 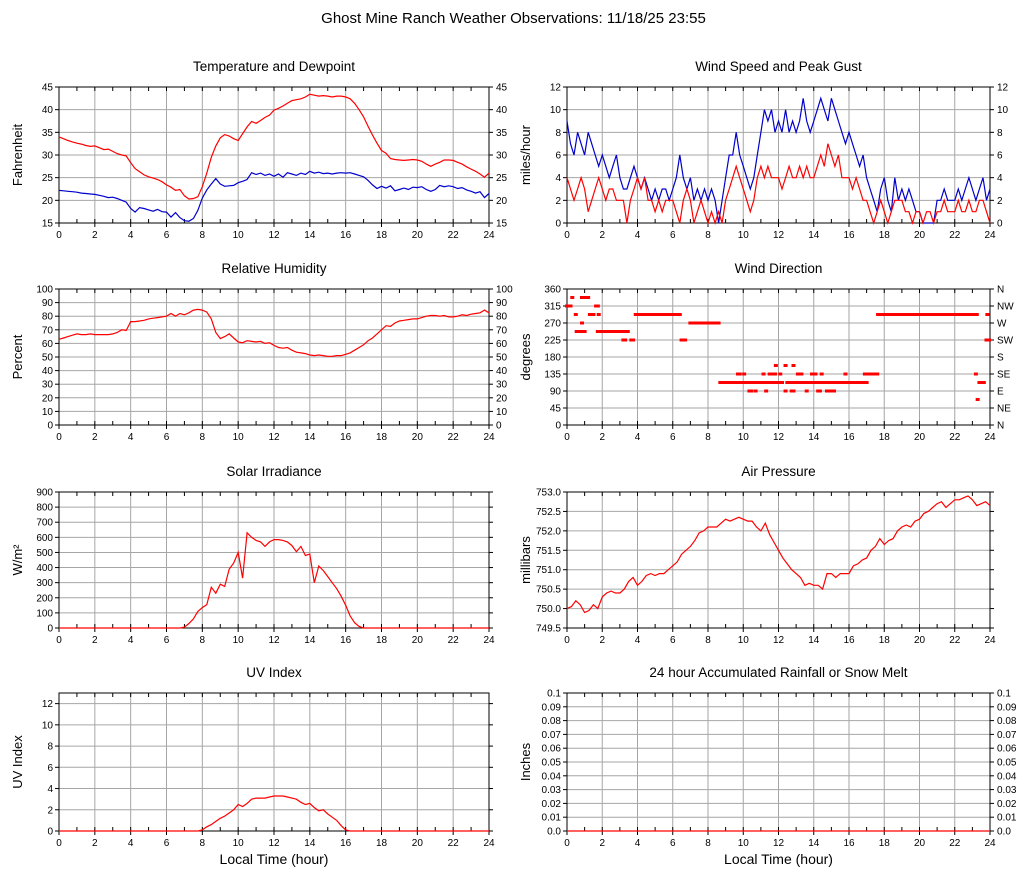 I want to click on y-tick-label-right: 60, so click(x=502, y=344).